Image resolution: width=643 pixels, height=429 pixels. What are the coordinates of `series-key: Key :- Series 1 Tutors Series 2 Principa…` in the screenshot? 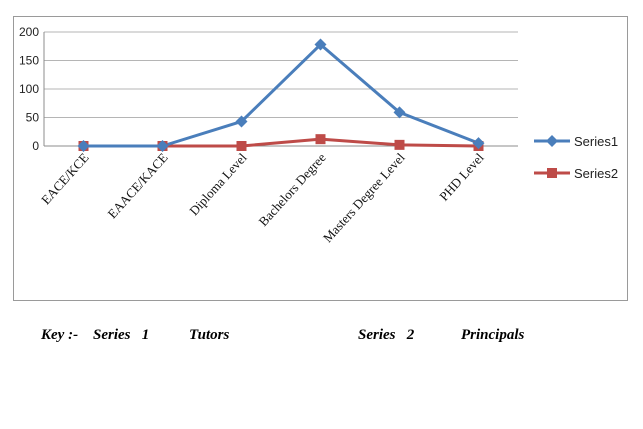 It's located at (331, 338).